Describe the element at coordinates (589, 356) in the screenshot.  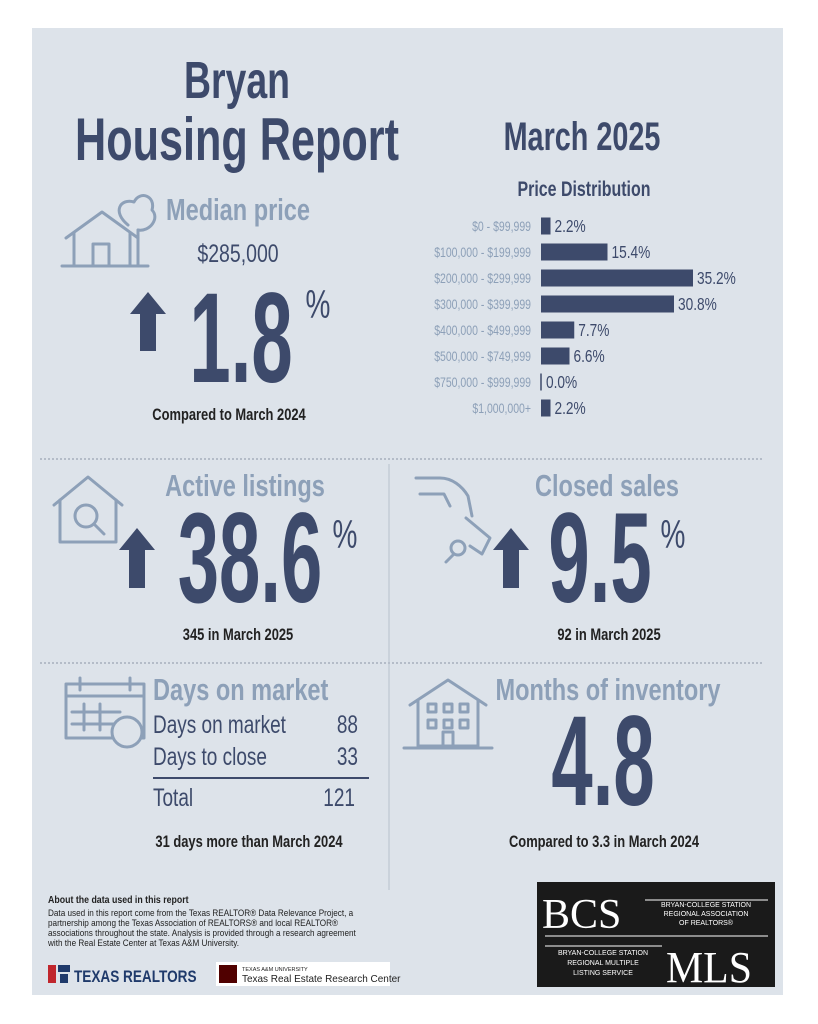
I see `value-label: 6.6%` at that location.